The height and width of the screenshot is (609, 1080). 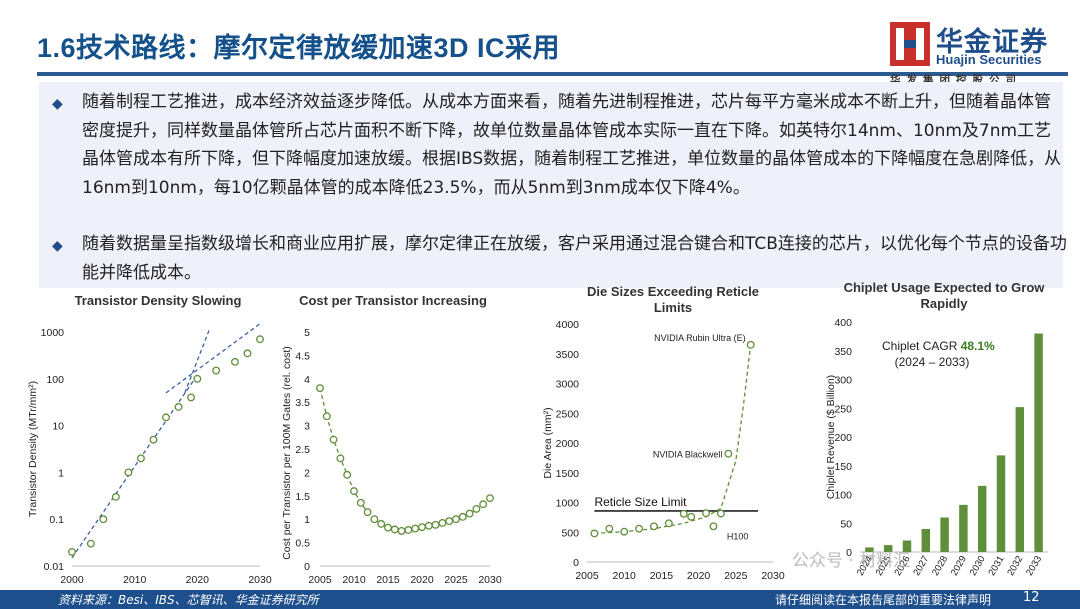 I want to click on company-logo: 华金证券 Huajin Securities 华发集团控股公司, so click(x=978, y=53).